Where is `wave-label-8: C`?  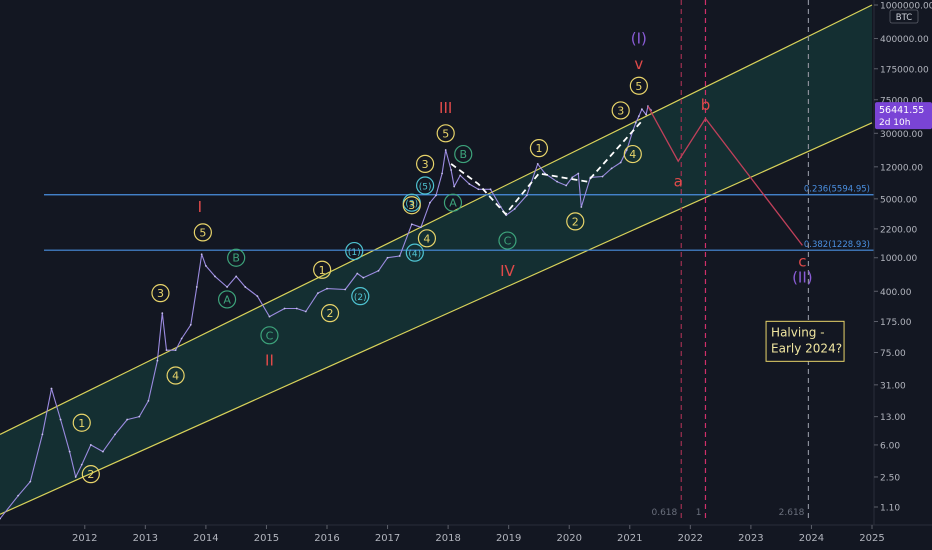
wave-label-8: C is located at coordinates (270, 335).